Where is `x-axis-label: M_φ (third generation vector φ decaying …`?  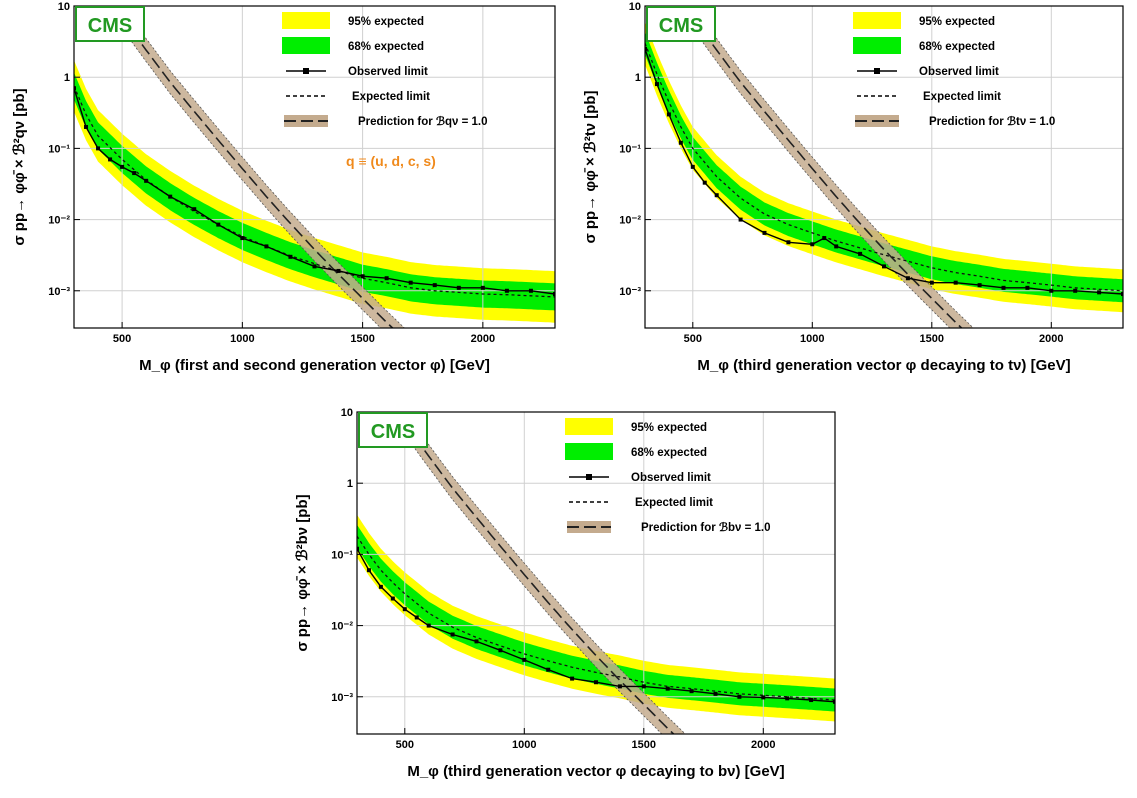
x-axis-label: M_φ (third generation vector φ decaying … is located at coordinates (595, 771).